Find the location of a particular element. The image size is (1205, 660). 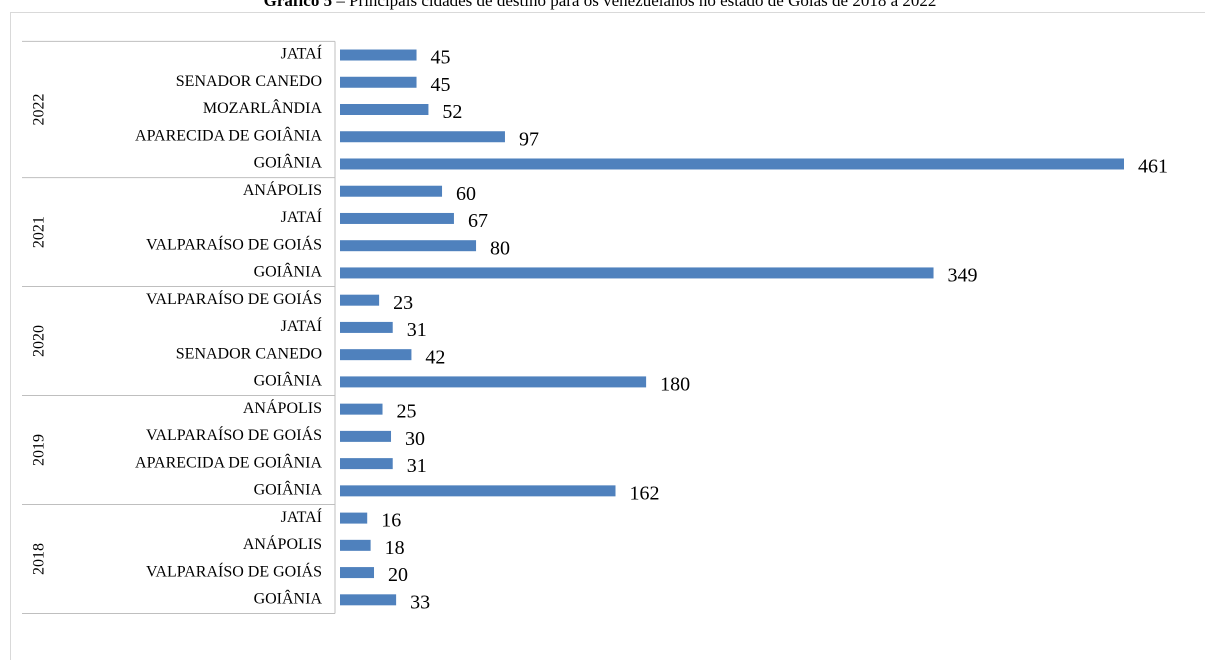

value-label: 52 is located at coordinates (452, 112).